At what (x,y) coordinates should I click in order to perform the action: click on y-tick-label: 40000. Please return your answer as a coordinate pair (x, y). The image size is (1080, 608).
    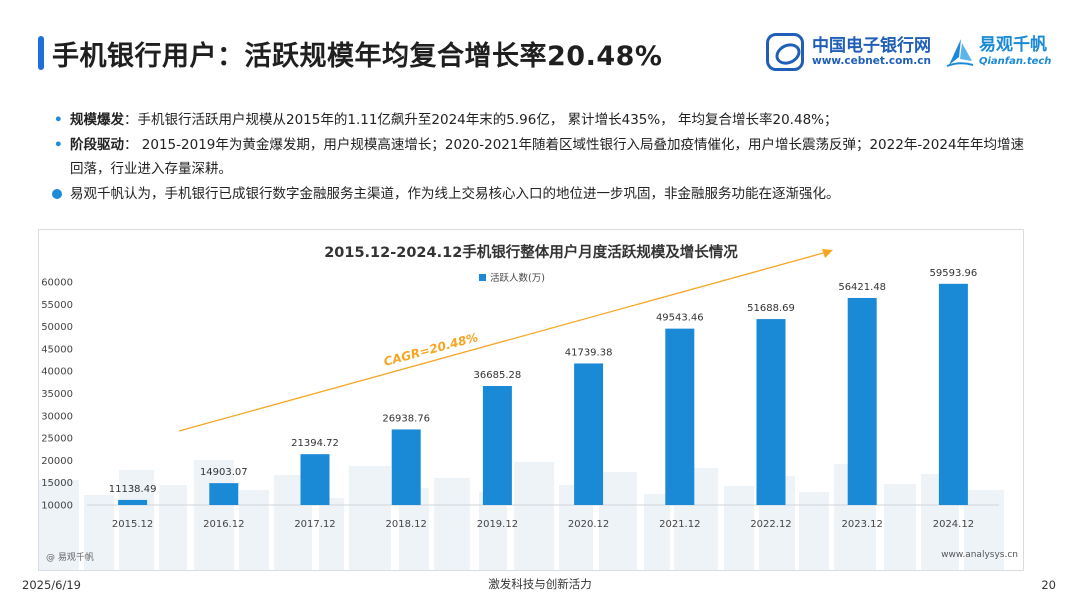
    Looking at the image, I should click on (57, 372).